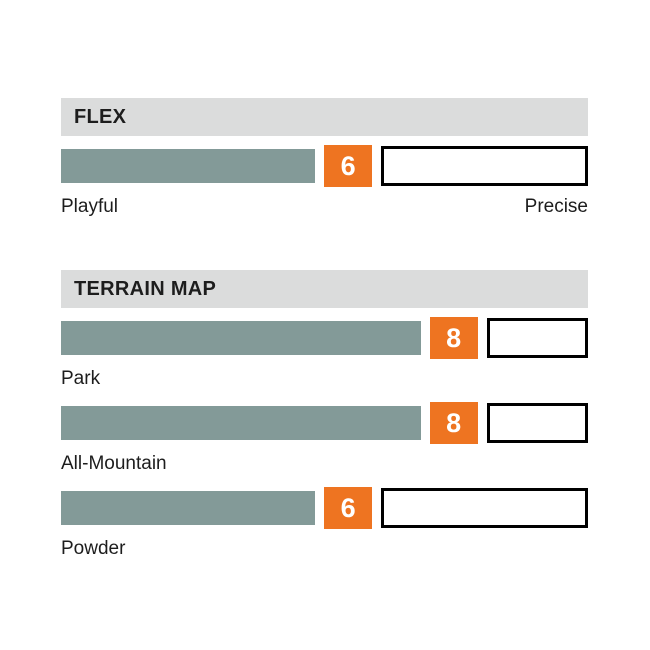 Image resolution: width=650 pixels, height=650 pixels. Describe the element at coordinates (188, 166) in the screenshot. I see `flex-bar-fill` at that location.